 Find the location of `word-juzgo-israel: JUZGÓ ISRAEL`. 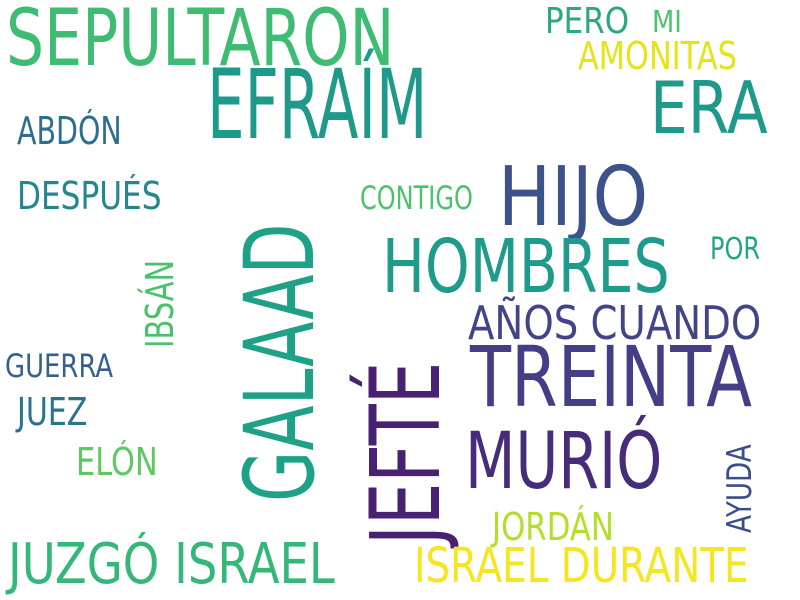

word-juzgo-israel: JUZGÓ ISRAEL is located at coordinates (171, 564).